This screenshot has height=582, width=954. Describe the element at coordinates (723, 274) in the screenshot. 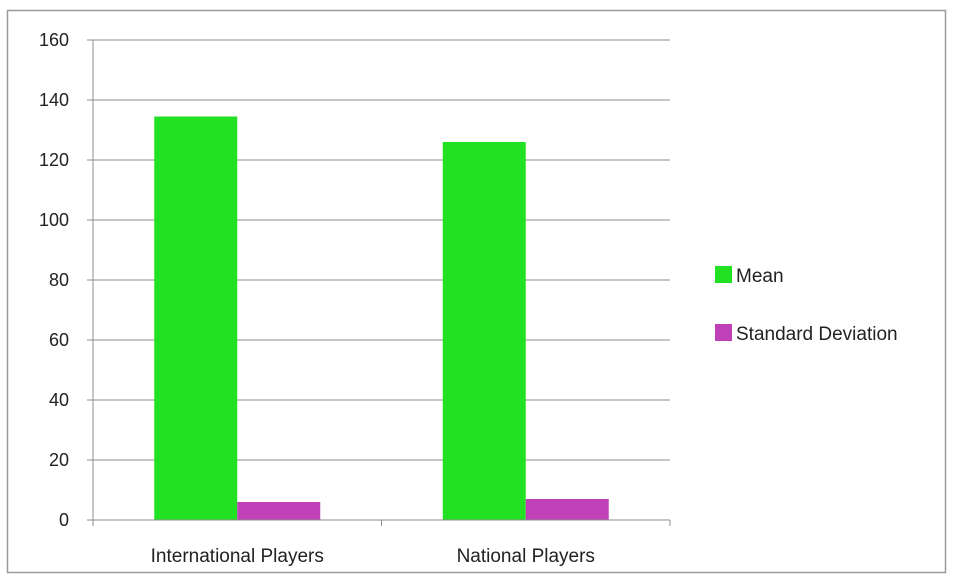

I see `legend-swatch-mean` at that location.